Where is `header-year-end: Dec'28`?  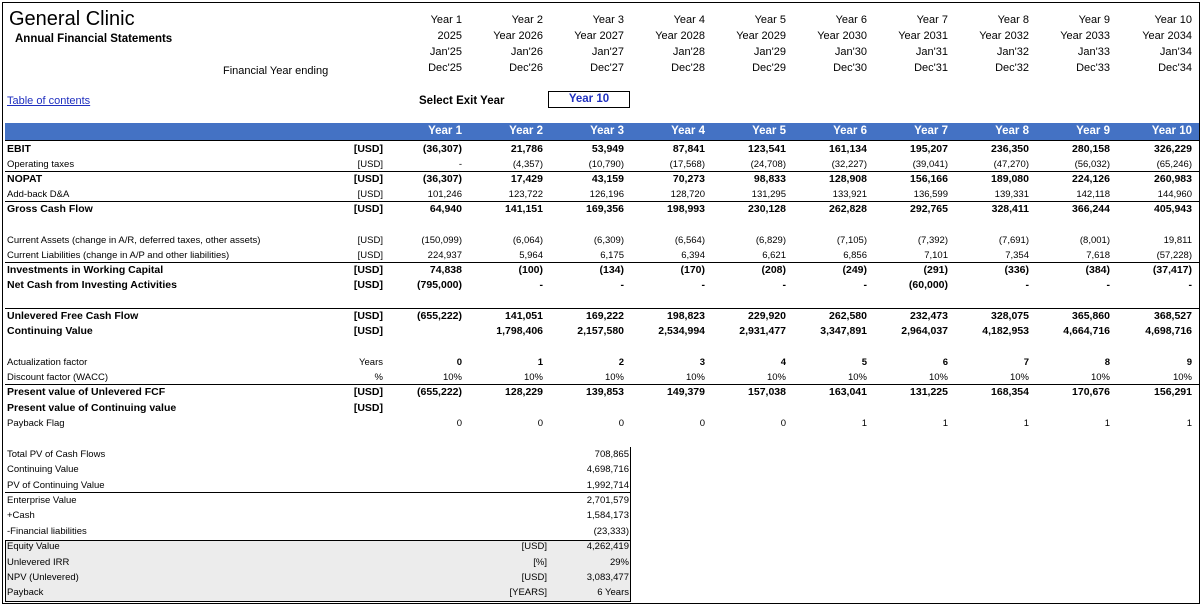 header-year-end: Dec'28 is located at coordinates (688, 68).